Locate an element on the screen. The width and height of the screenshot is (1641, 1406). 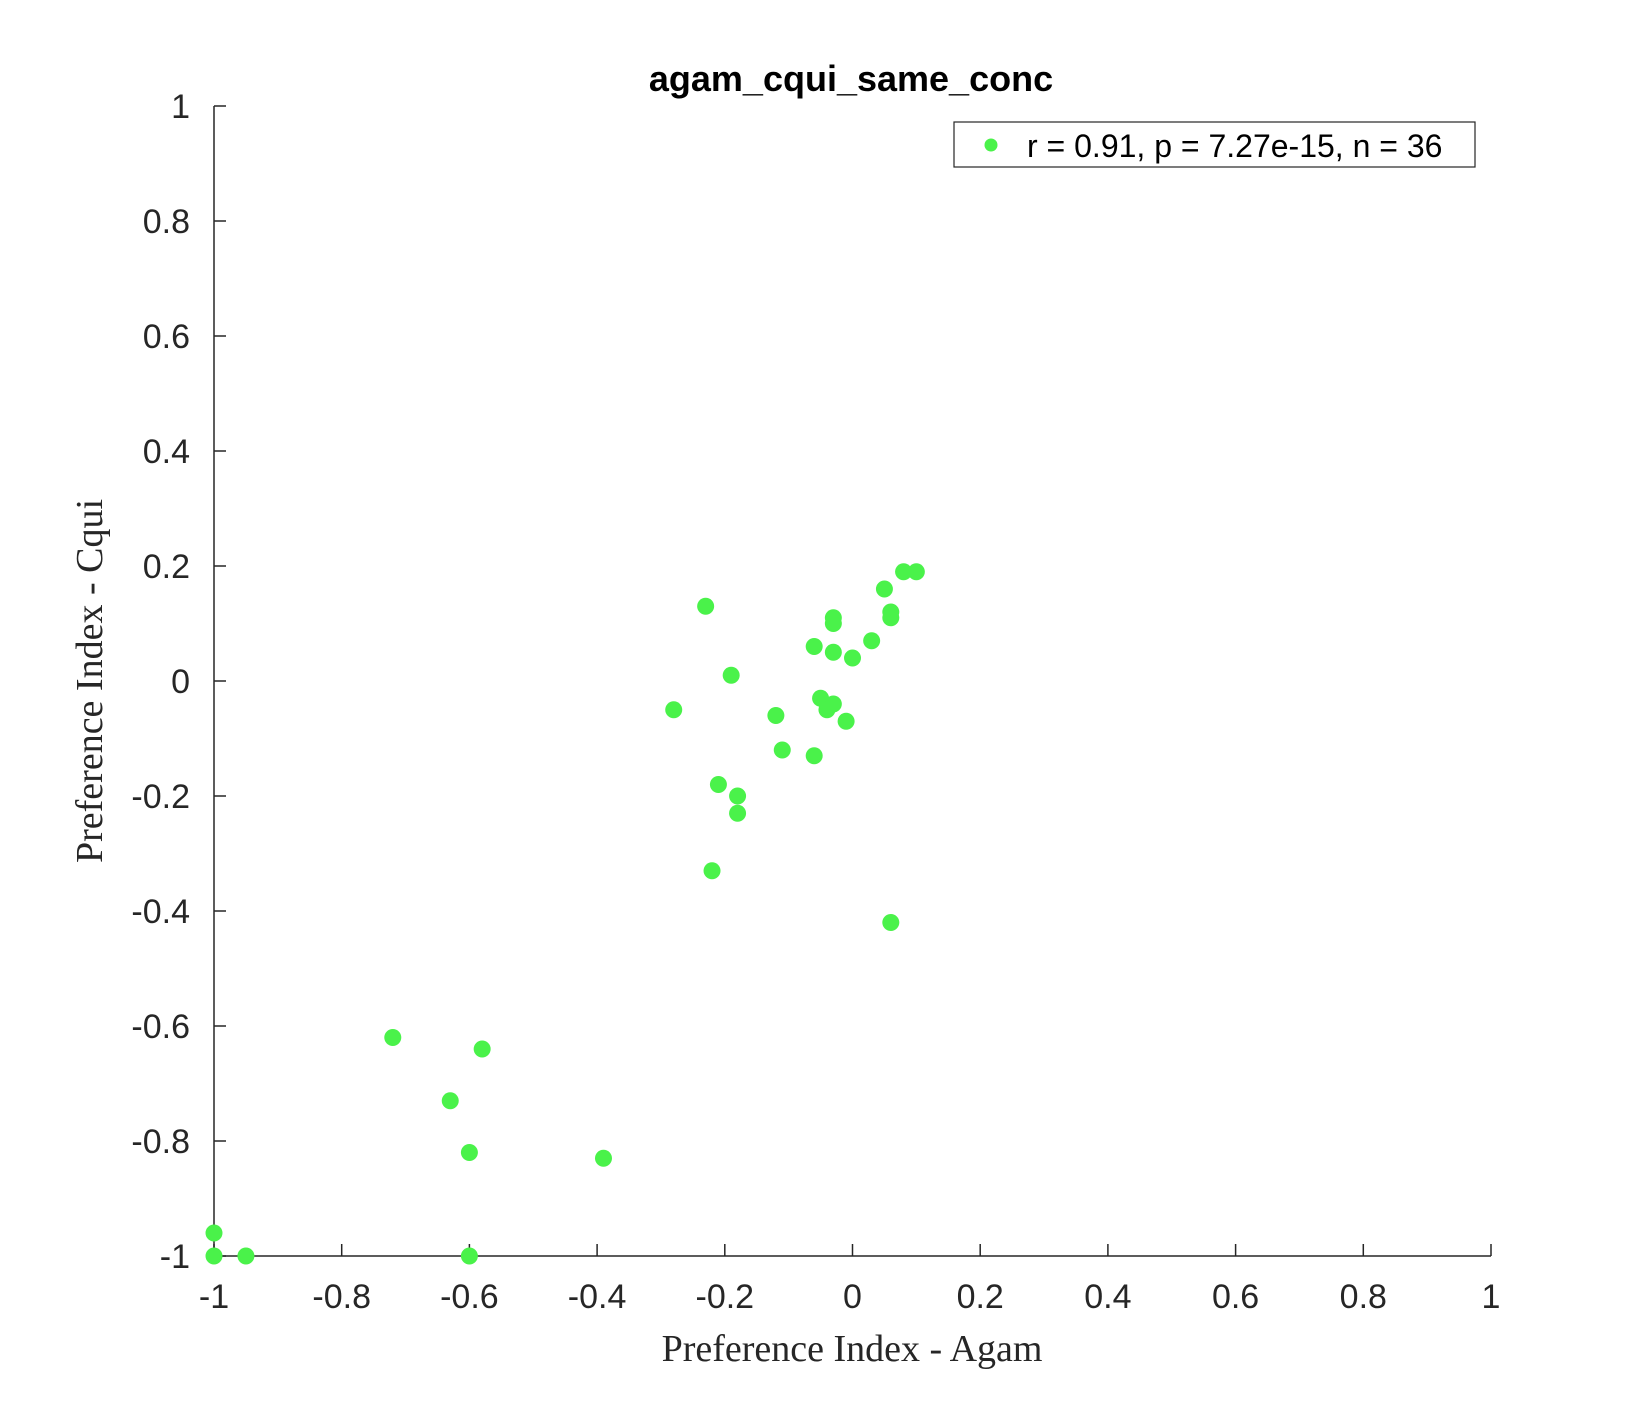
legend-box is located at coordinates (1214, 144).